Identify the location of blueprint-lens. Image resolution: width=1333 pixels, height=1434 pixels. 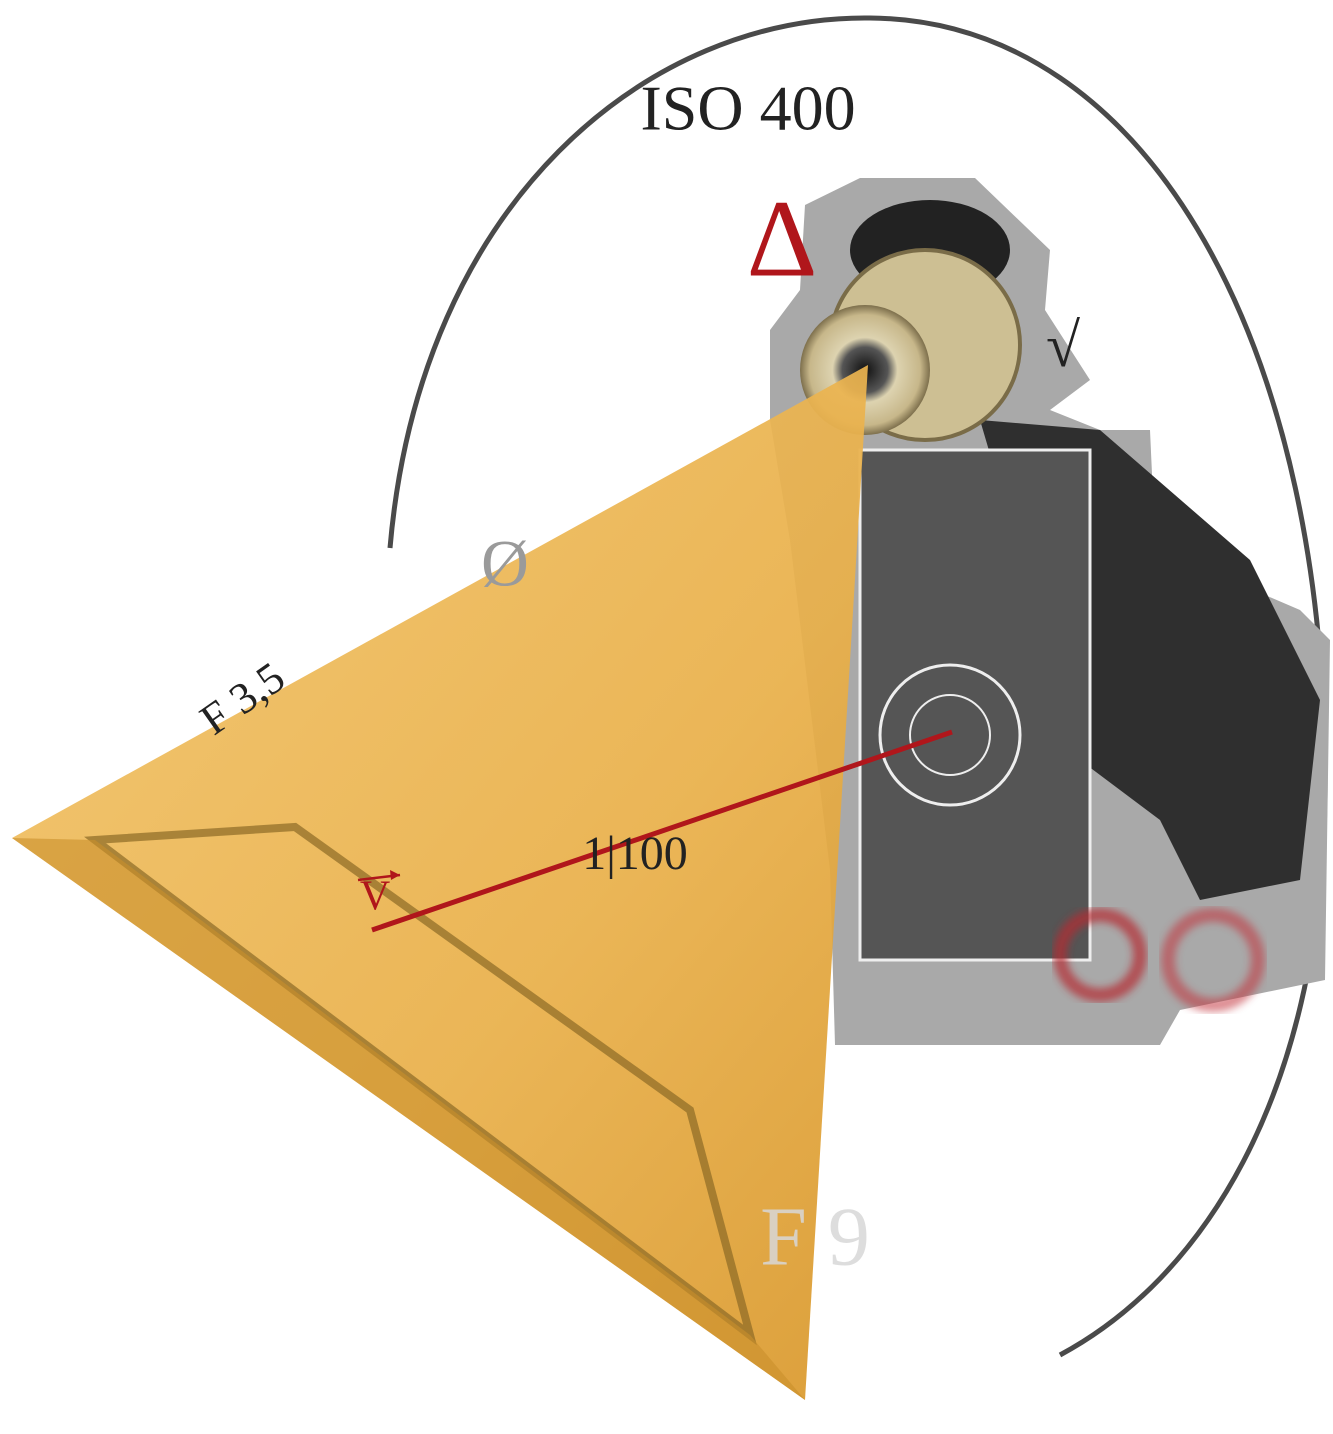
(950, 735).